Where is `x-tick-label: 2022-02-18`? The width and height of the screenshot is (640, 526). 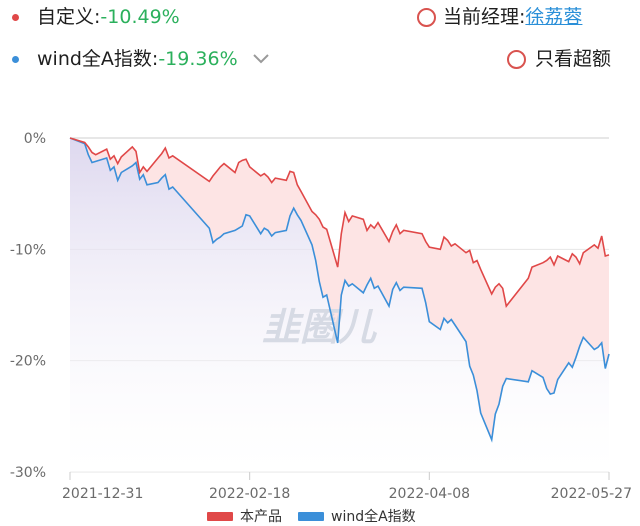
x-tick-label: 2022-02-18 is located at coordinates (249, 494).